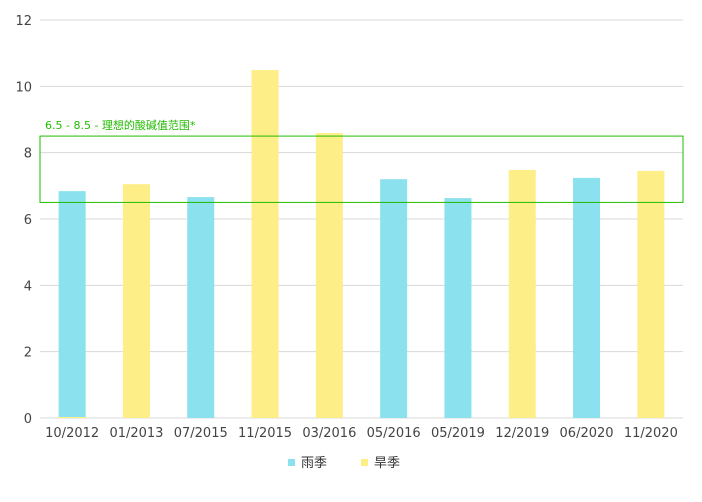  What do you see at coordinates (120, 125) in the screenshot?
I see `band-label: 6.5 - 8.5 - 理想的酸碱值范围*` at bounding box center [120, 125].